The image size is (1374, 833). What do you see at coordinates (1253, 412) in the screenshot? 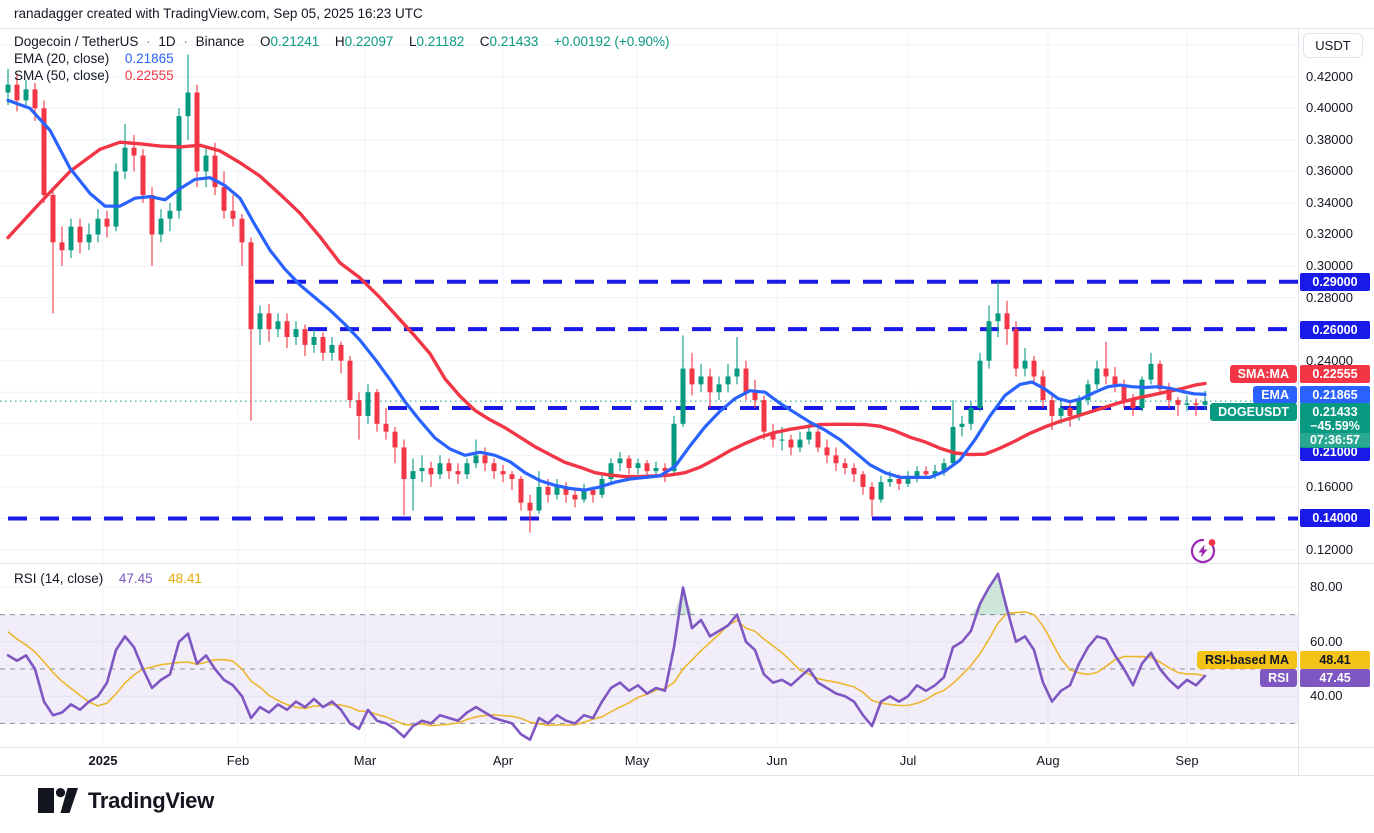
I see `symbol-name-tag: DOGEUSDT` at bounding box center [1253, 412].